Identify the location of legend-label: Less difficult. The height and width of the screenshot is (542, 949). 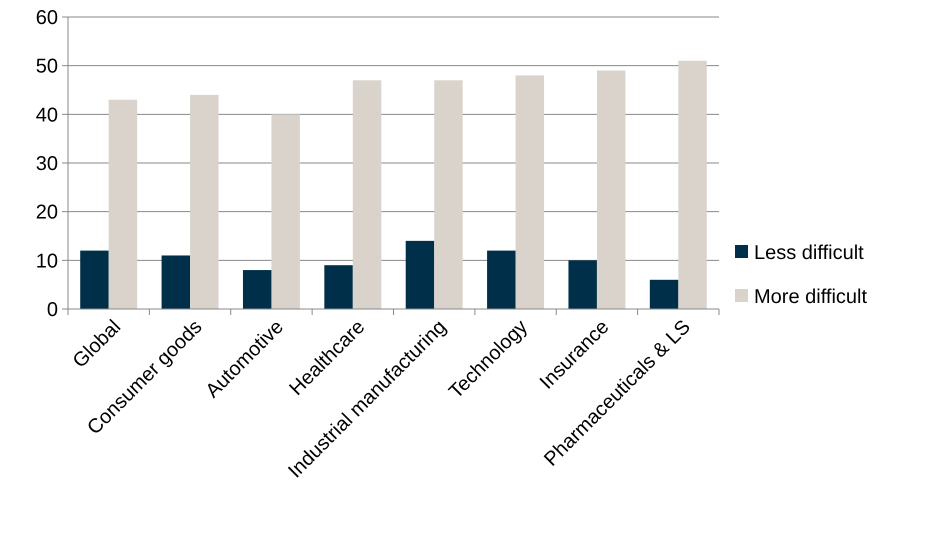
(809, 253).